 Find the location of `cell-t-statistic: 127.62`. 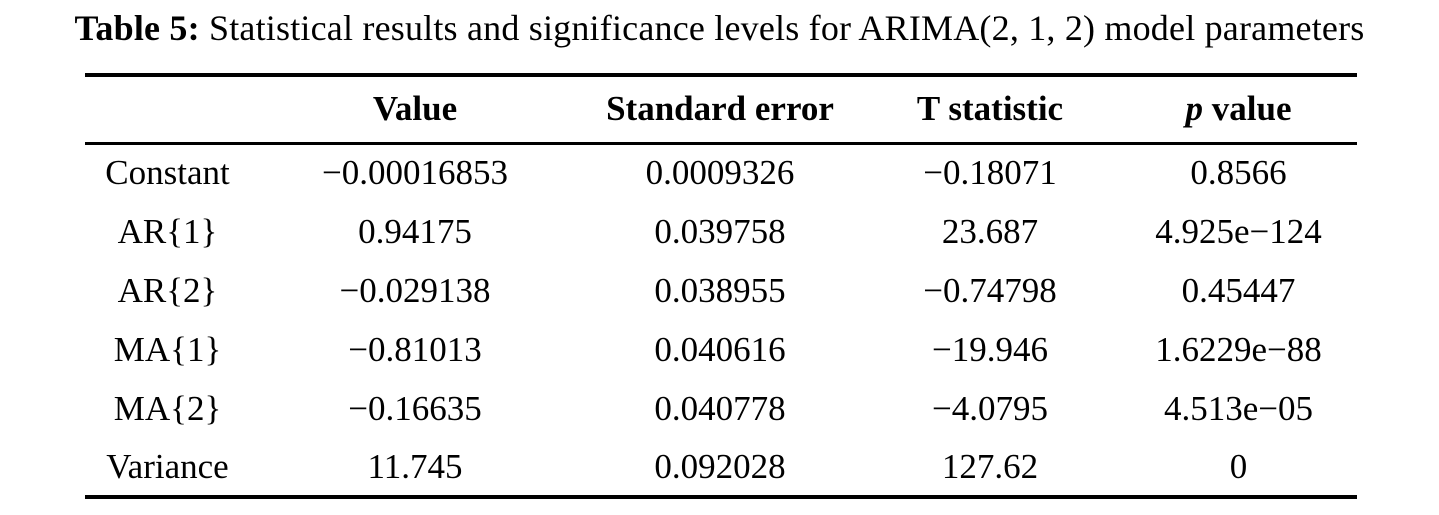

cell-t-statistic: 127.62 is located at coordinates (990, 466).